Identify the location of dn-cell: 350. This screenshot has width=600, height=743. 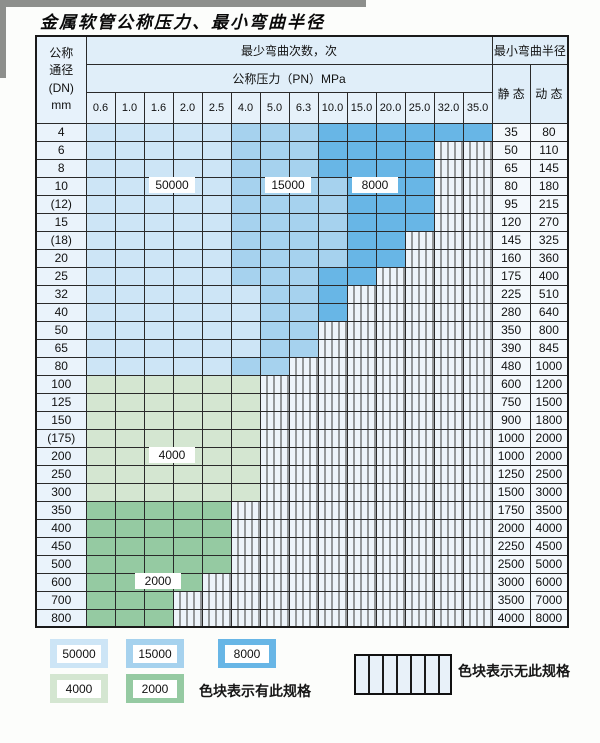
(61, 510).